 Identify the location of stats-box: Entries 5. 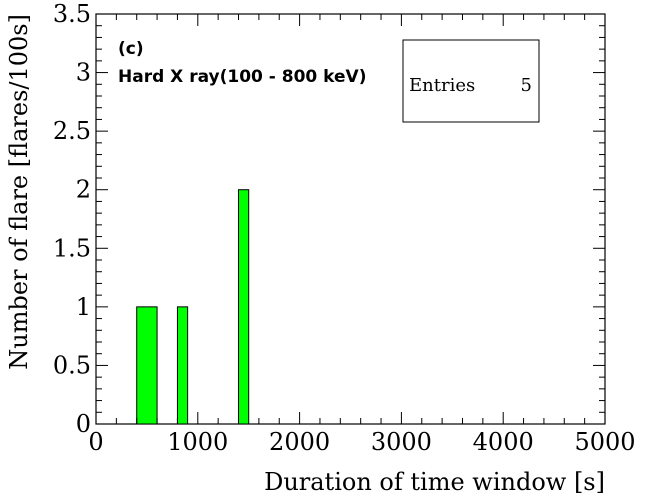
(471, 81).